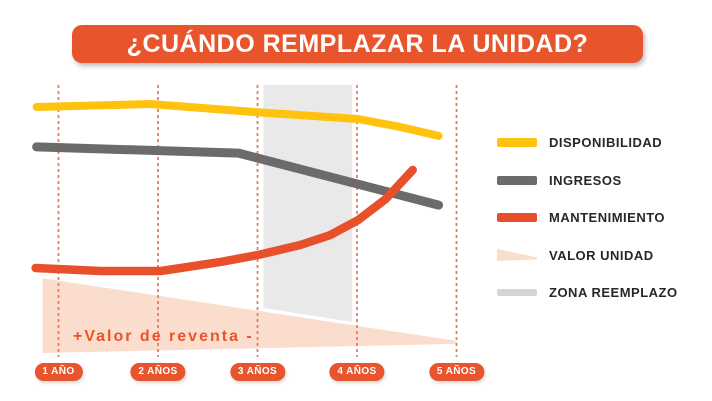 This screenshot has width=712, height=401. Describe the element at coordinates (613, 293) in the screenshot. I see `legend-label: ZONA REEMPLAZO` at that location.